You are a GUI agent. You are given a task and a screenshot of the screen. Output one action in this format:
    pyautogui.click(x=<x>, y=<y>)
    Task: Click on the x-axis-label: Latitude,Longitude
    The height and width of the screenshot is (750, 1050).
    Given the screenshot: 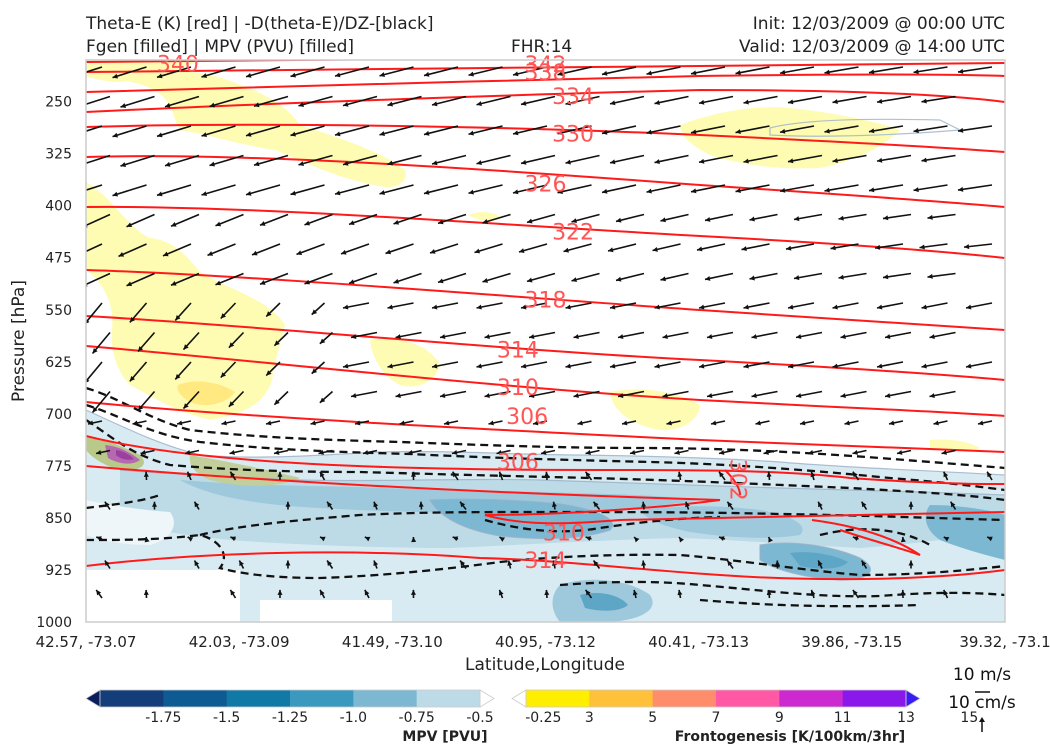 What is the action you would take?
    pyautogui.click(x=545, y=665)
    